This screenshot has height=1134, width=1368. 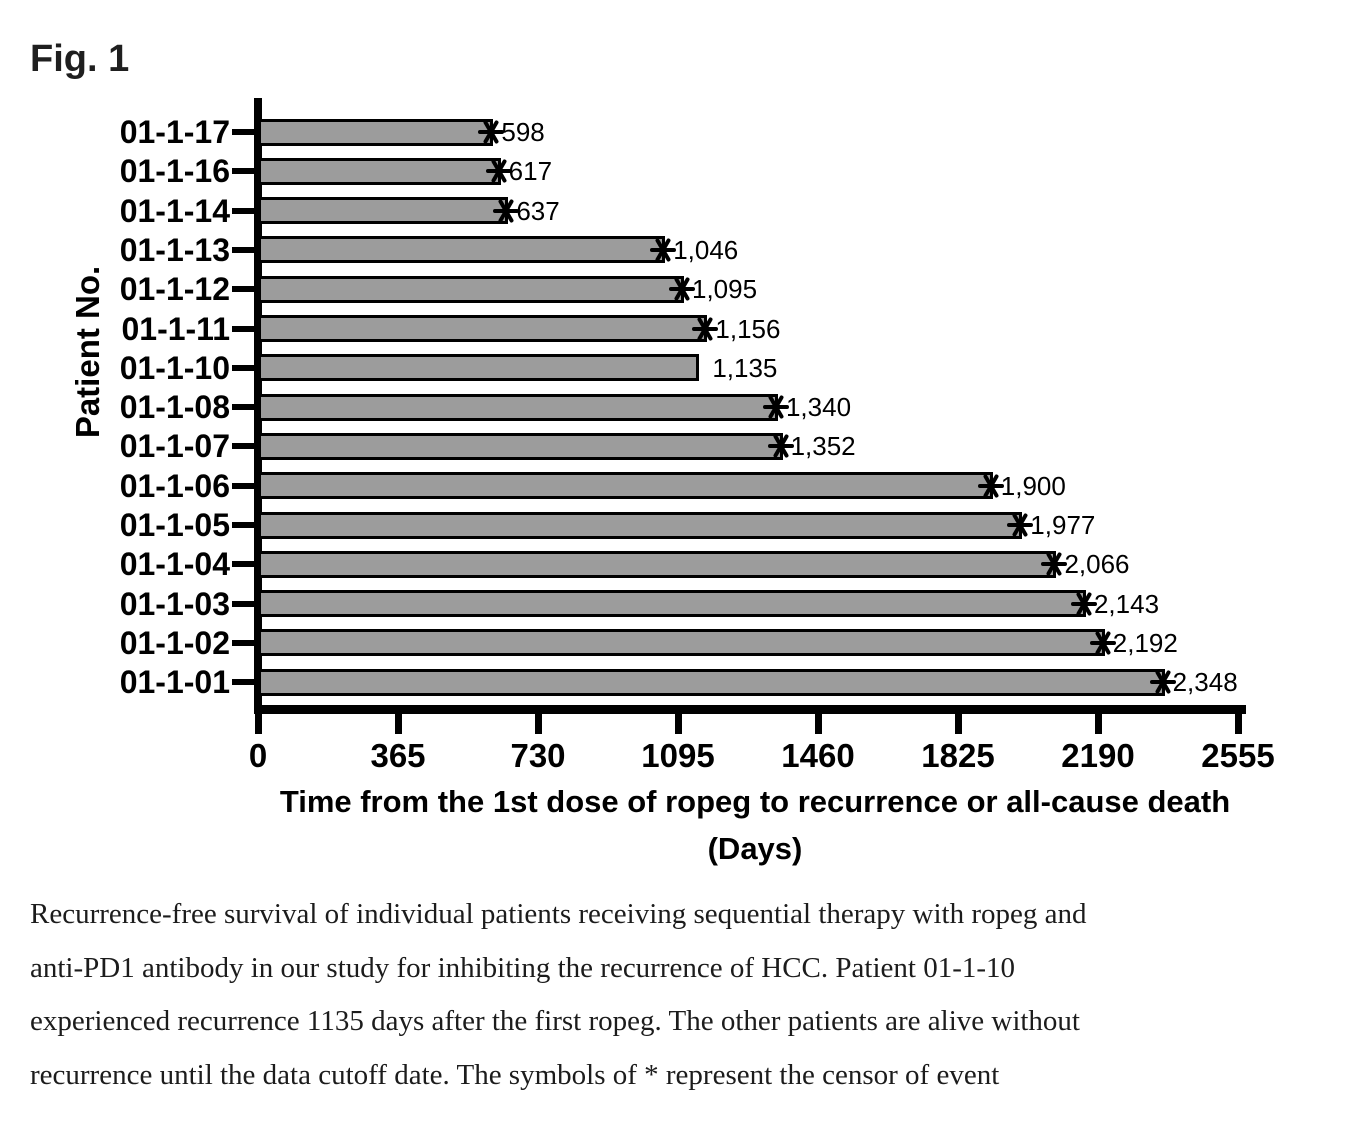 I want to click on patient-label: 01-1-04, so click(x=174, y=564).